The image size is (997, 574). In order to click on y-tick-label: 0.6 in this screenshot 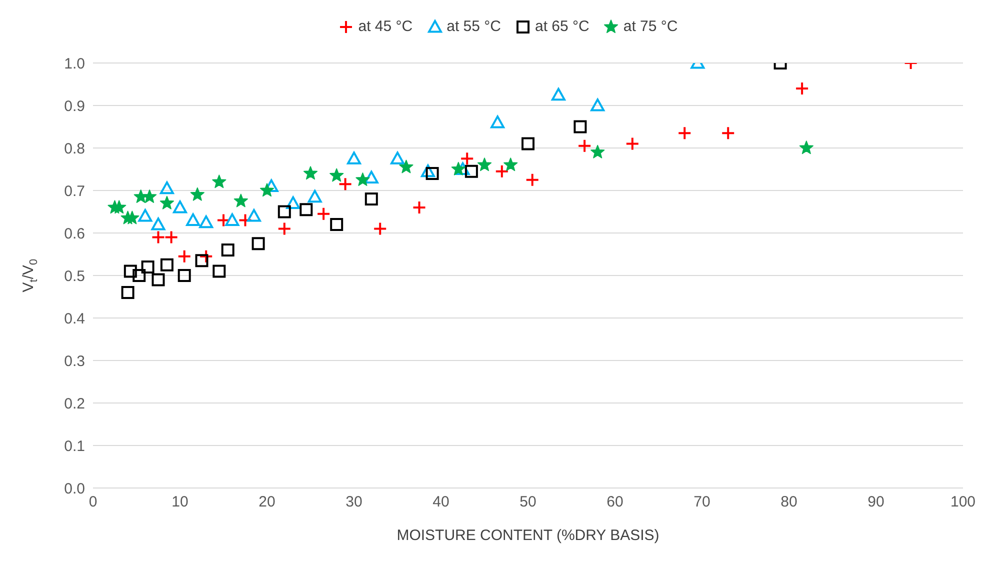, I will do `click(74, 233)`.